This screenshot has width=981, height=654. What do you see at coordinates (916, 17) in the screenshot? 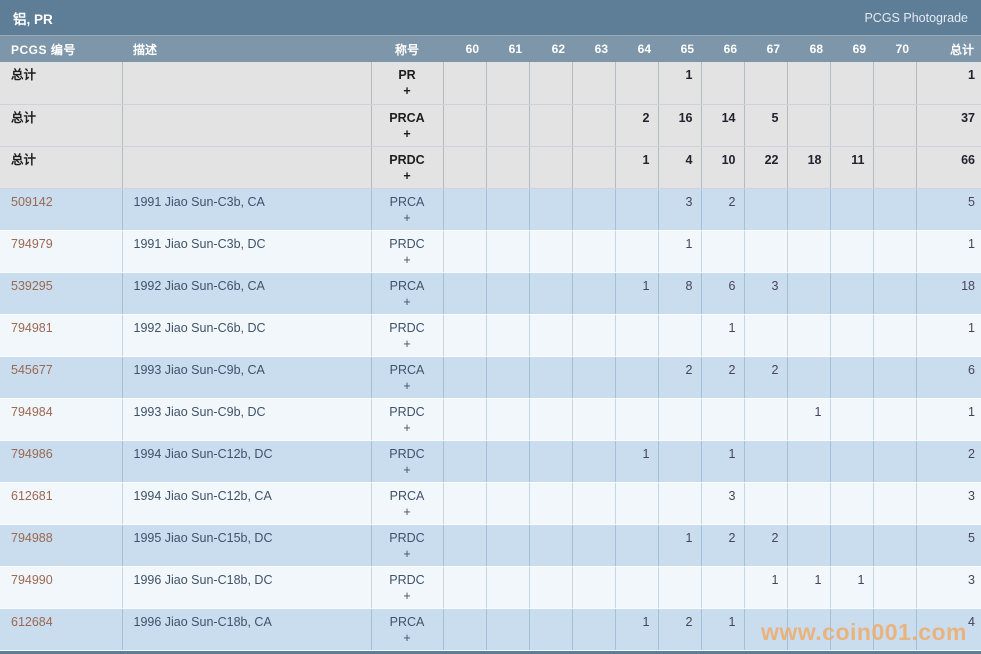
I see `photograde-link: PCGS Photograde` at bounding box center [916, 17].